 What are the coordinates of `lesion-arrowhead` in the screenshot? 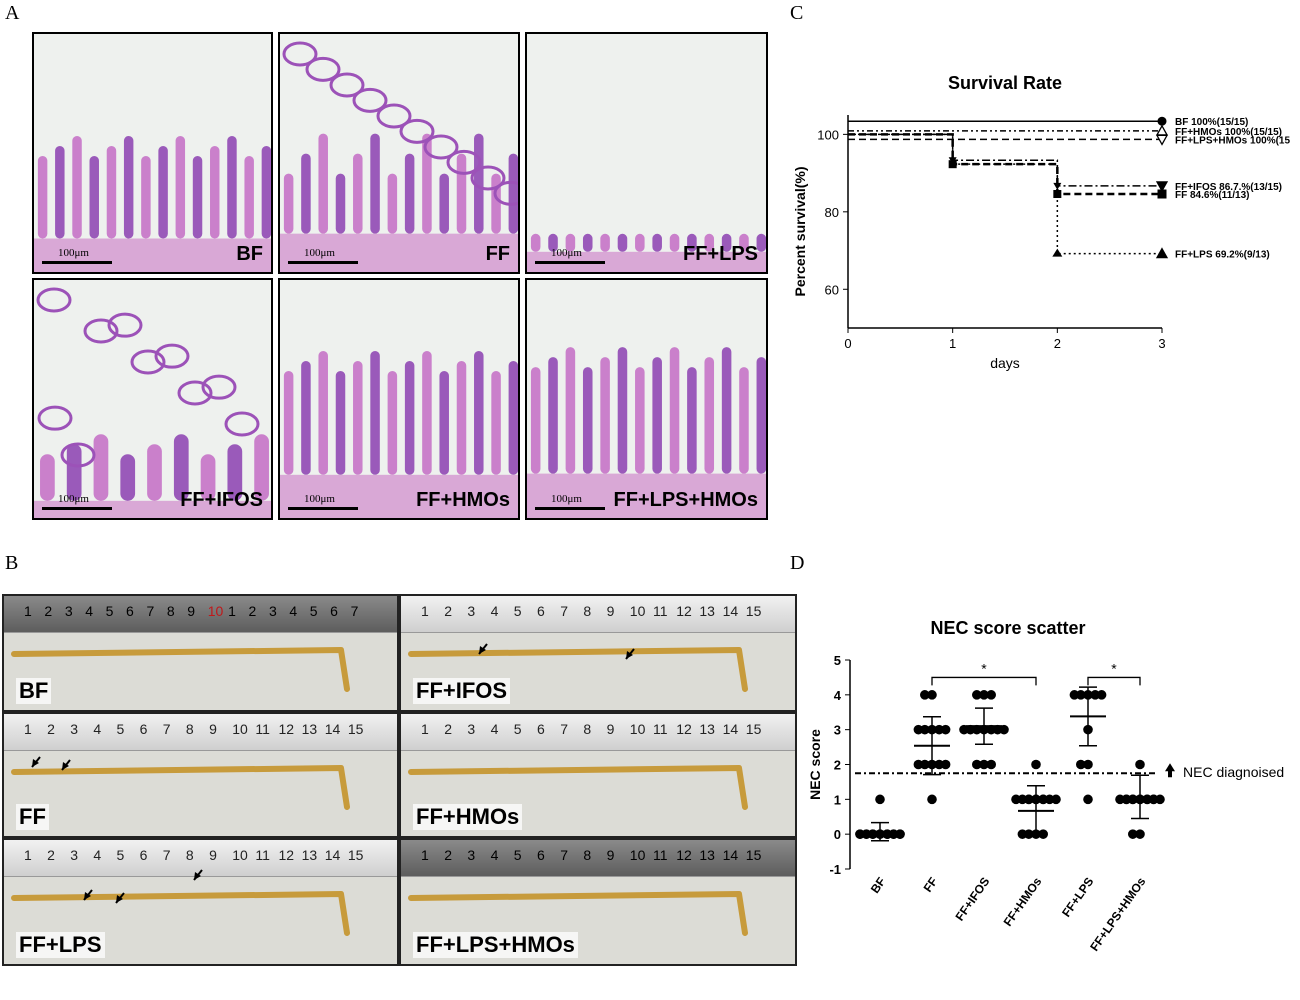 It's located at (629, 655).